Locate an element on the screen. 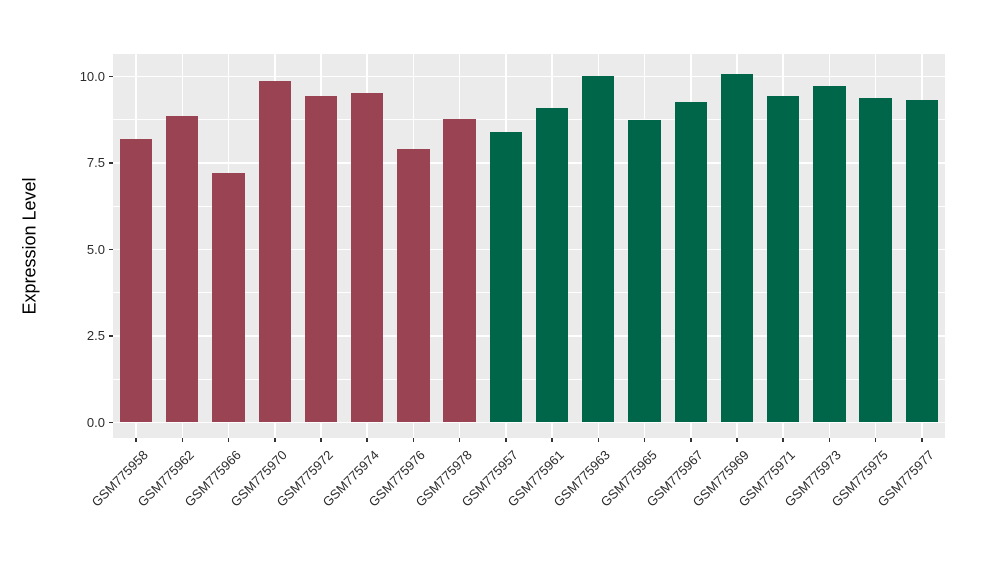 The image size is (1000, 580). y-tick-label: 2.5 is located at coordinates (95, 336).